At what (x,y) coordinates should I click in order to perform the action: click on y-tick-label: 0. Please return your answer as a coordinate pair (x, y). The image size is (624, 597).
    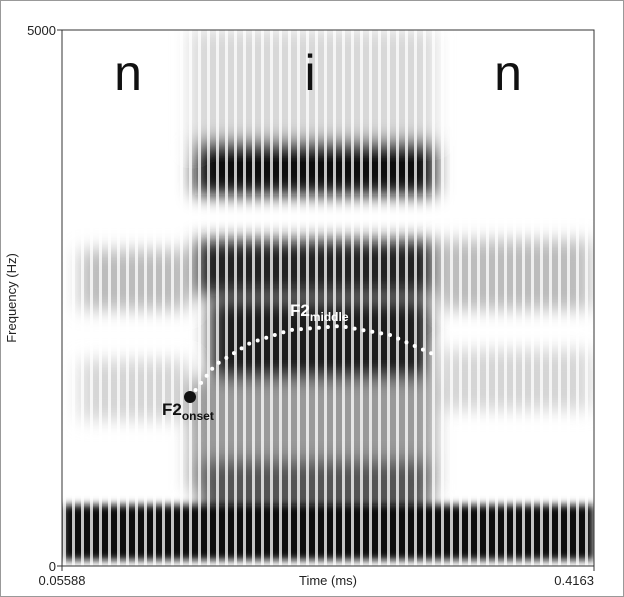
    Looking at the image, I should click on (52, 566).